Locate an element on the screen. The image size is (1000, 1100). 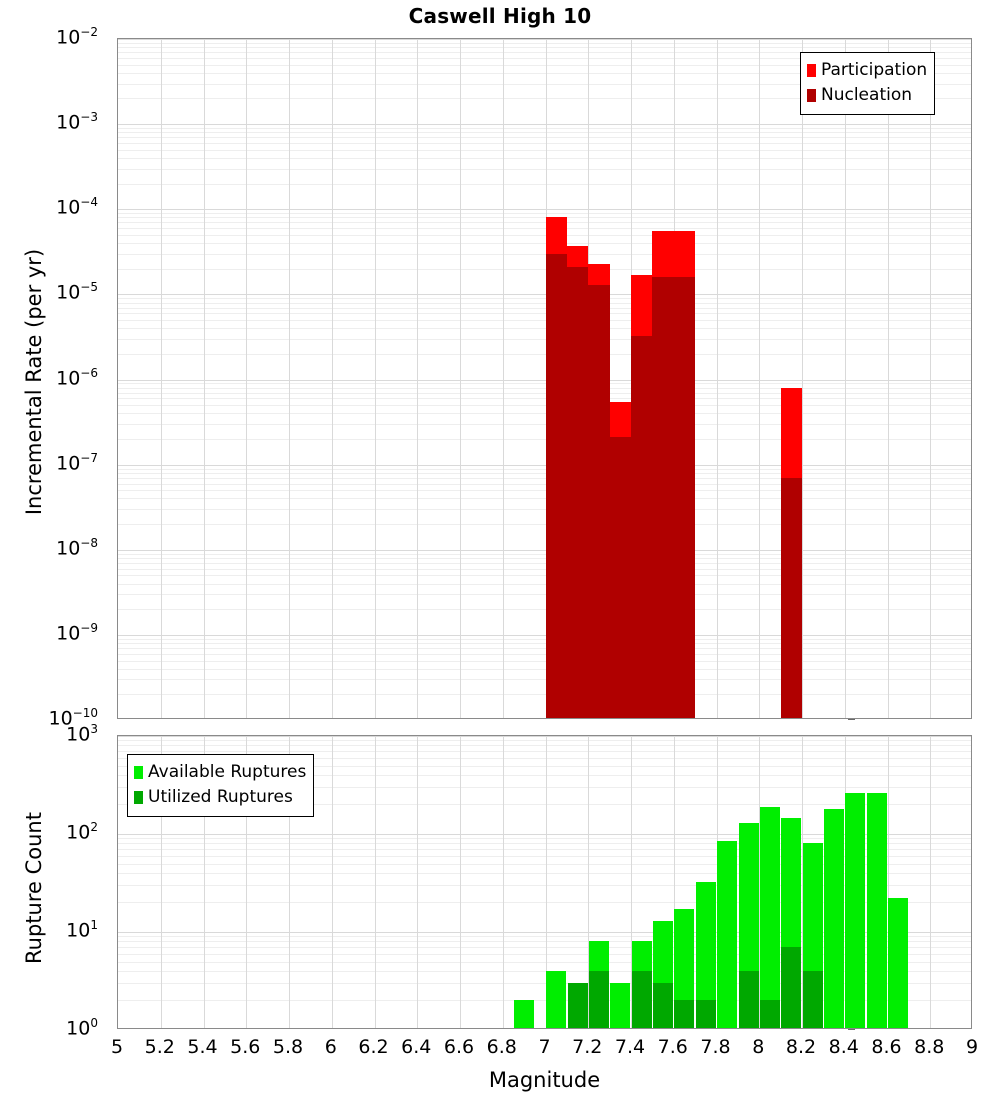
x-axis-tick-label: 7 is located at coordinates (544, 1047).